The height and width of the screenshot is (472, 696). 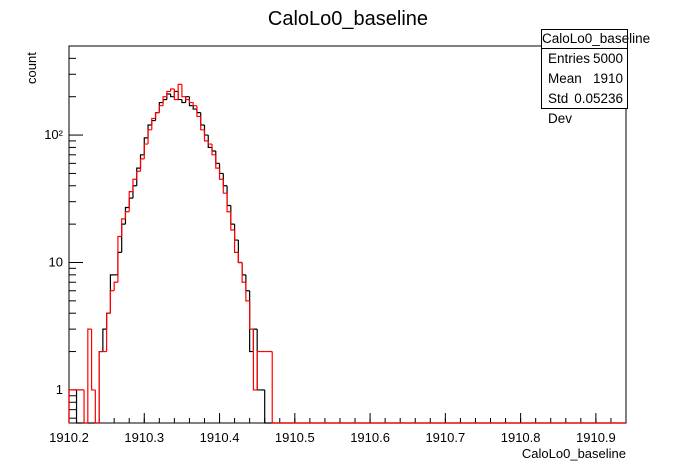 I want to click on x-tick-label: 1910.4, so click(x=220, y=437).